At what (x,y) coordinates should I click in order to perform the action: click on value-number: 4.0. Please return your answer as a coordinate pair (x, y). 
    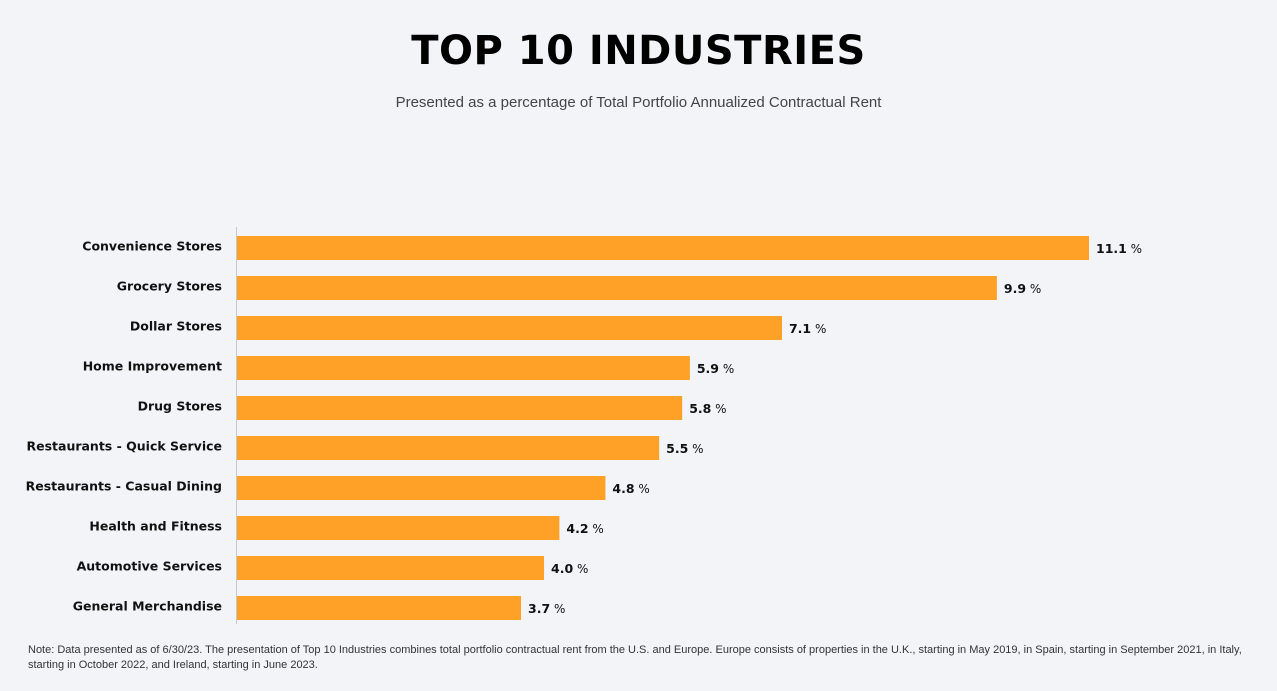
    Looking at the image, I should click on (562, 568).